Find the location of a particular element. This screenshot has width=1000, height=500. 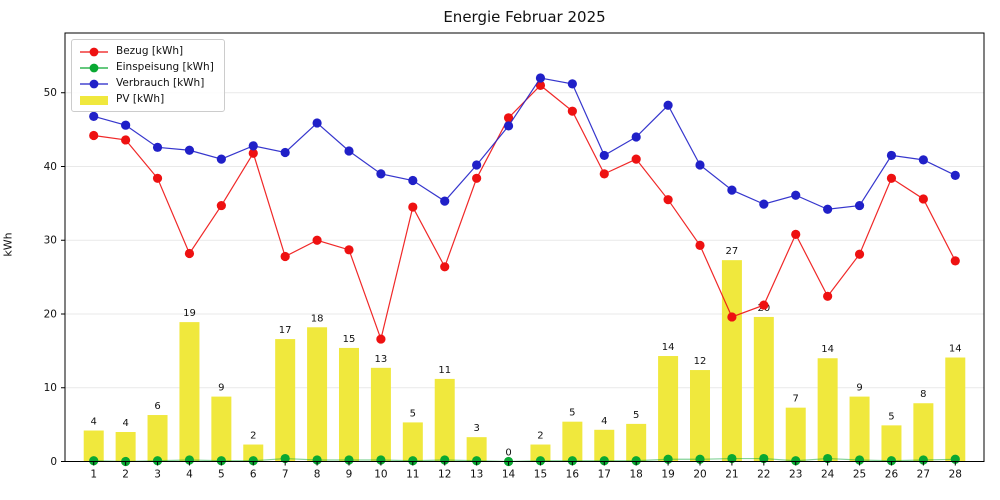

ytick-label-40: 40 is located at coordinates (50, 167).